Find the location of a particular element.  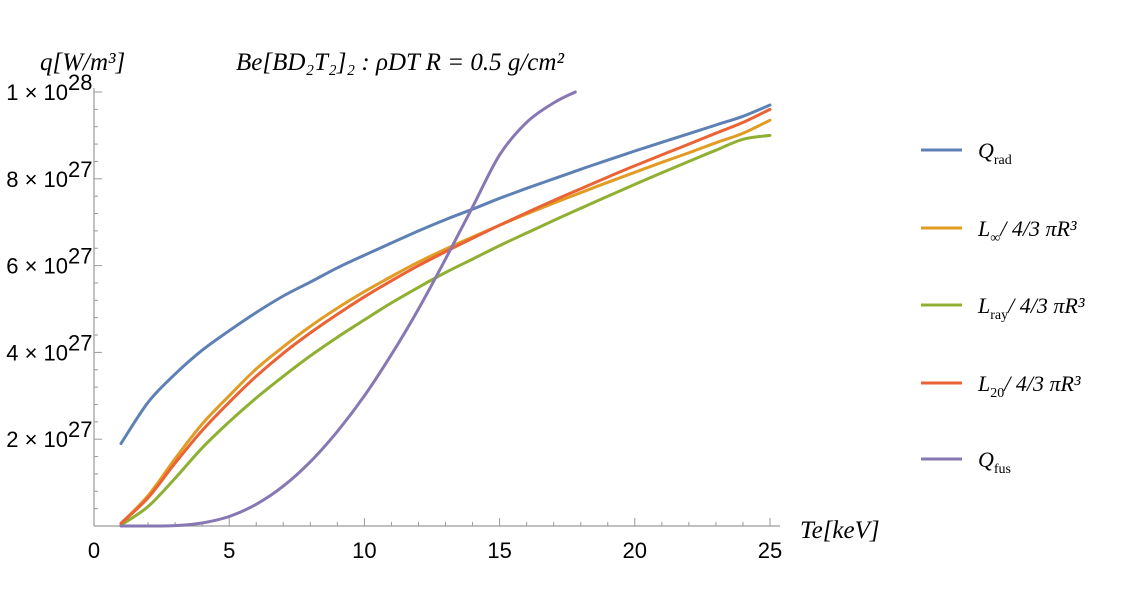

legend-item: L20/ 4/3 πR³ is located at coordinates (1001, 386).